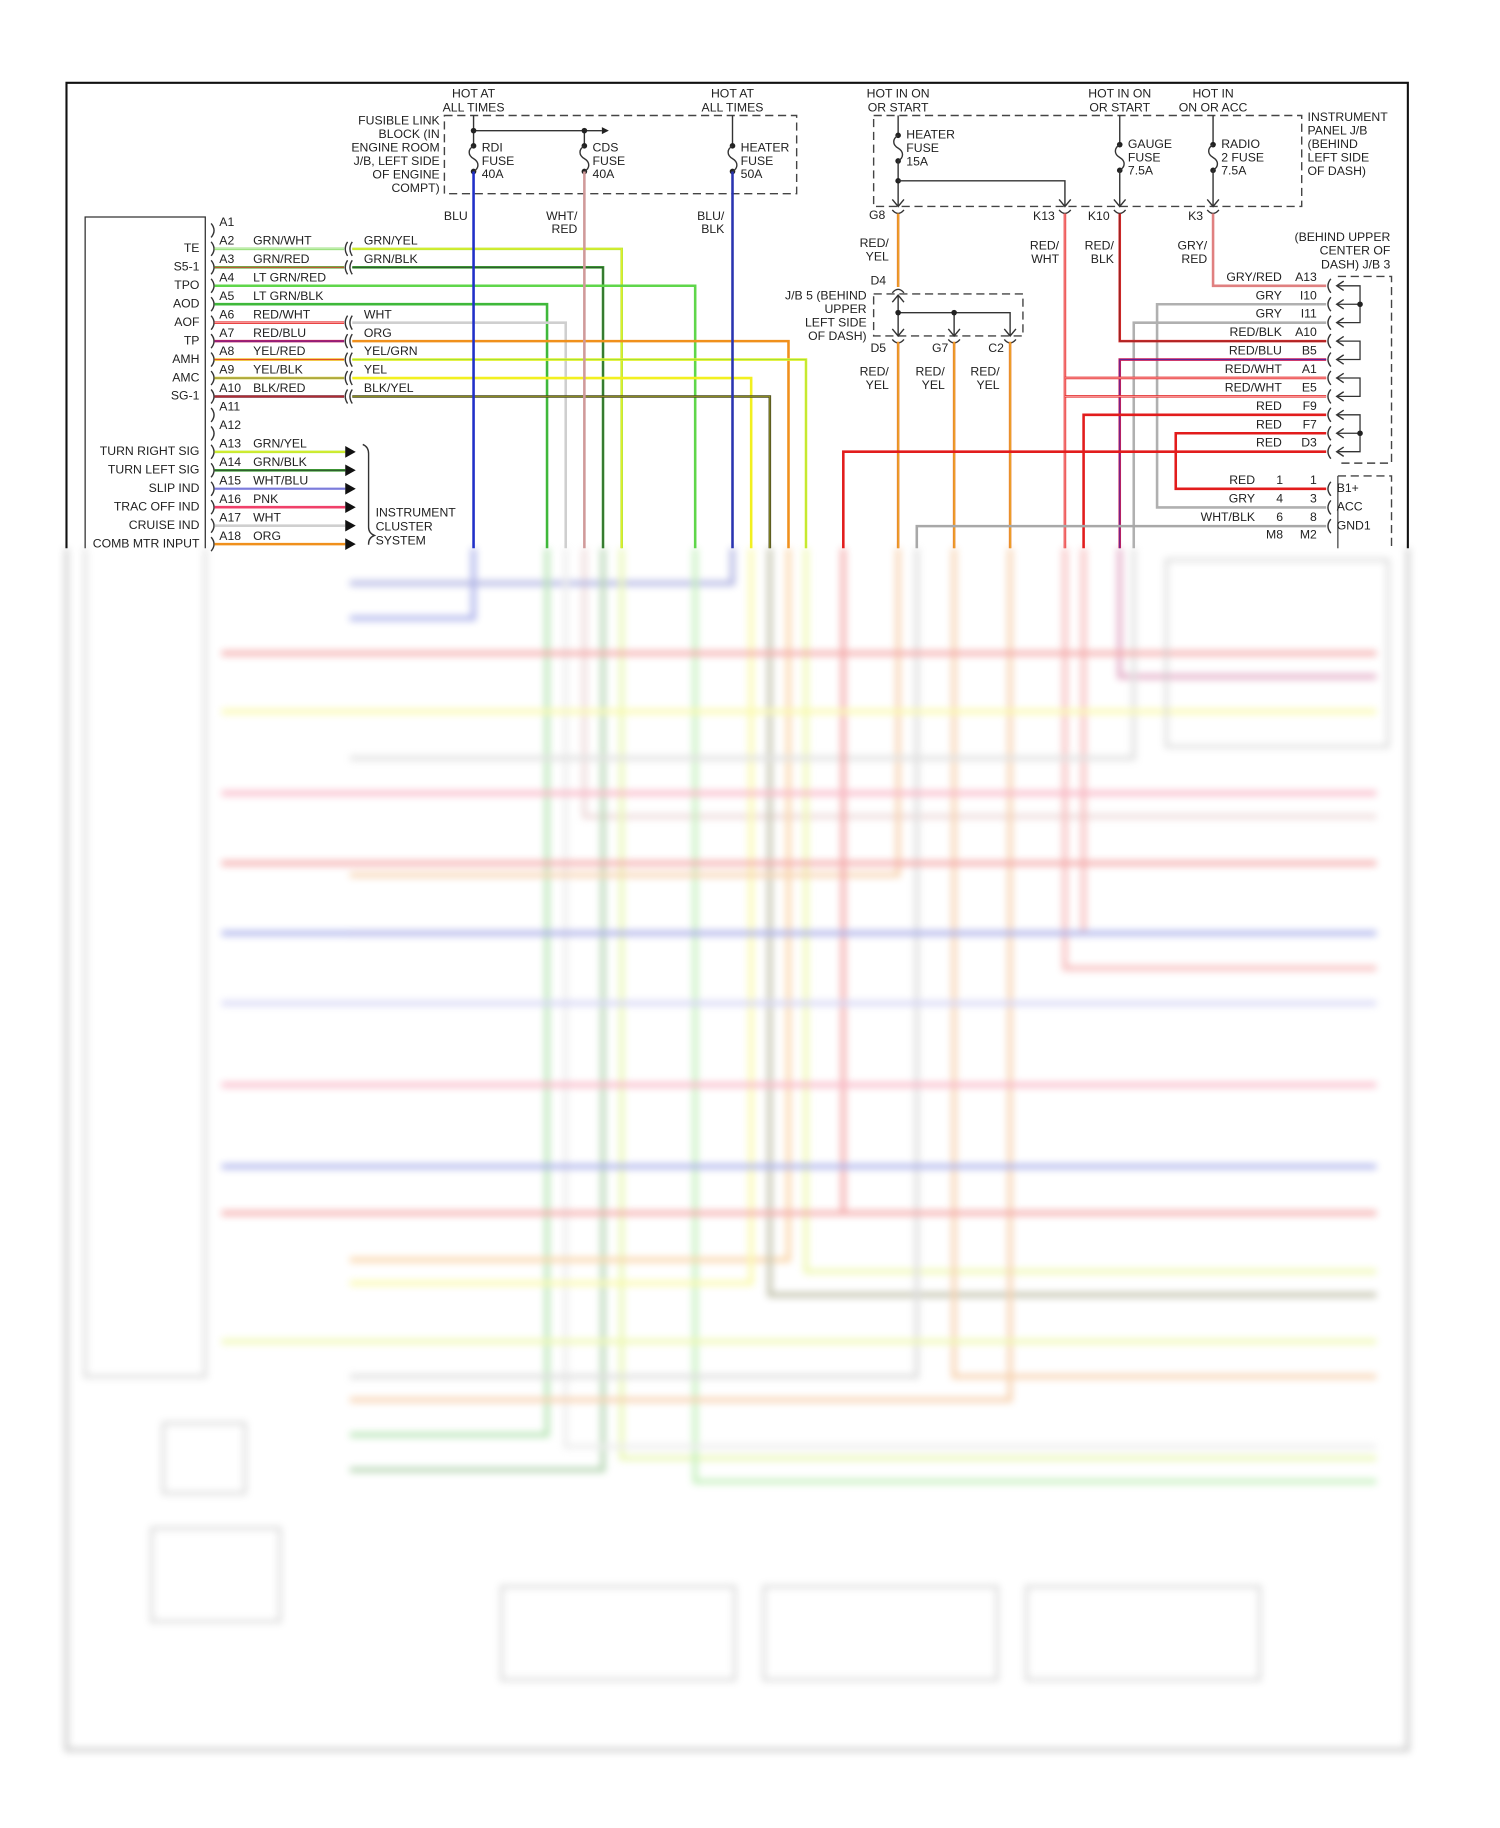  Describe the element at coordinates (226, 296) in the screenshot. I see `pin-number: A5` at that location.